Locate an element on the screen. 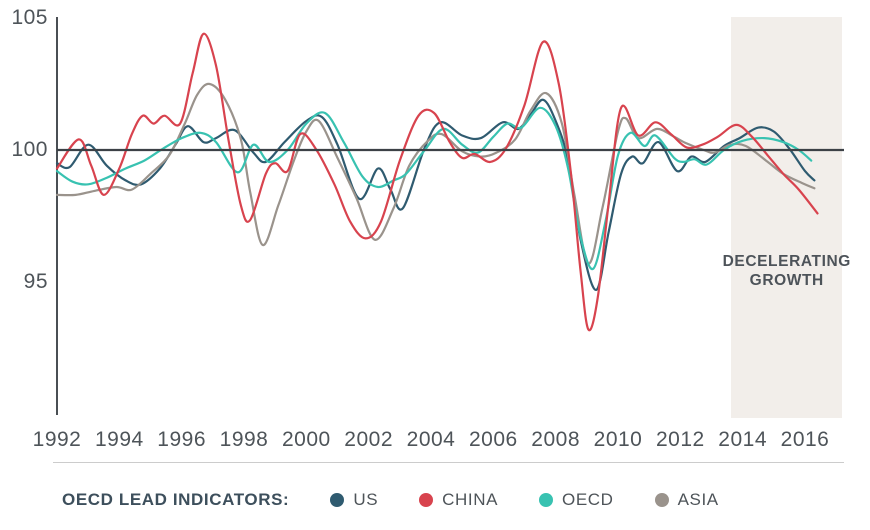  y-axis-label-100: 100 is located at coordinates (29, 149).